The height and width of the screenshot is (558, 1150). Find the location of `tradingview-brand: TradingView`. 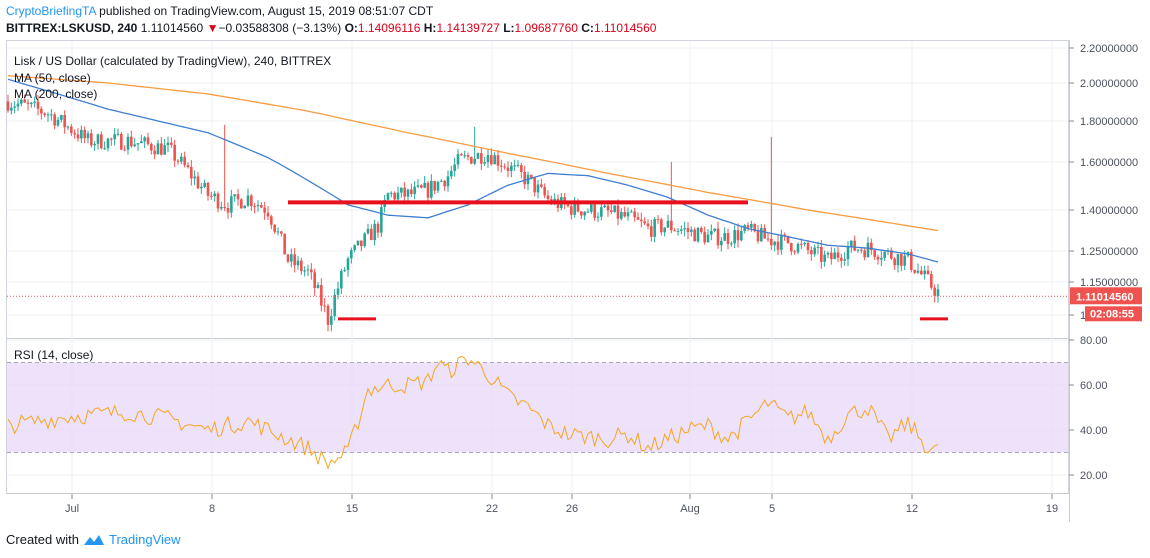

tradingview-brand: TradingView is located at coordinates (144, 539).